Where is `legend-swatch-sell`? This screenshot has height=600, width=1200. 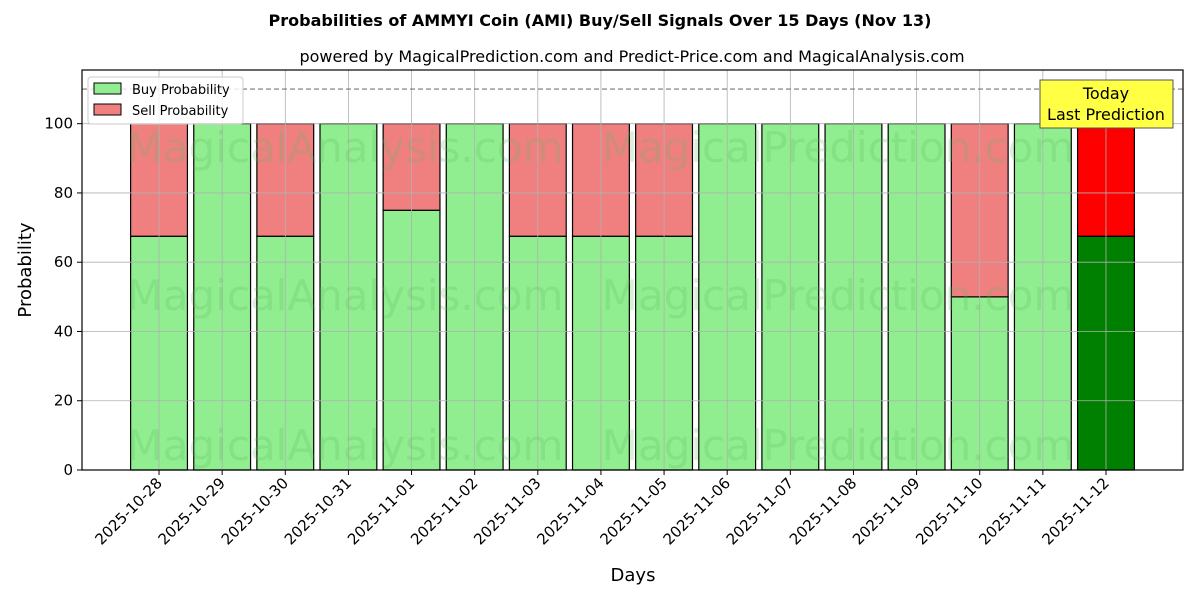
legend-swatch-sell is located at coordinates (107, 109).